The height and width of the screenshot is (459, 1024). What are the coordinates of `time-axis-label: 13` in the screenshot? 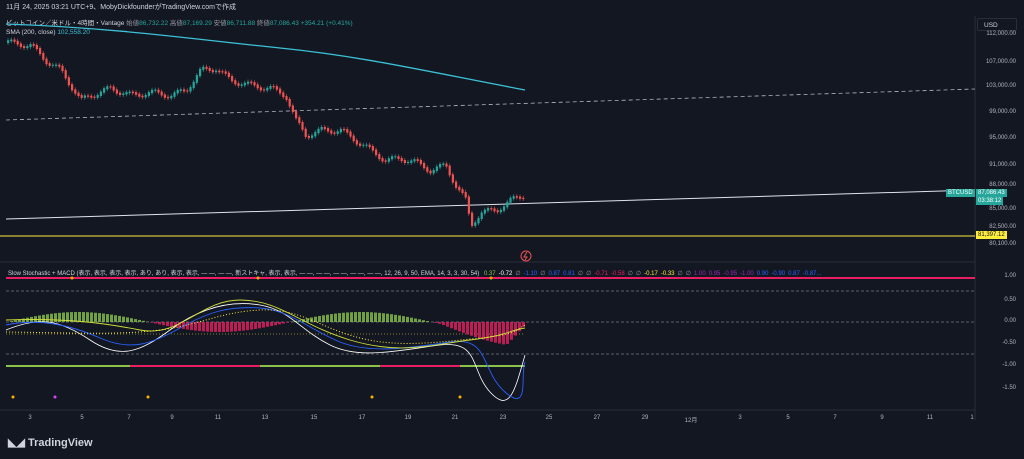 It's located at (265, 418).